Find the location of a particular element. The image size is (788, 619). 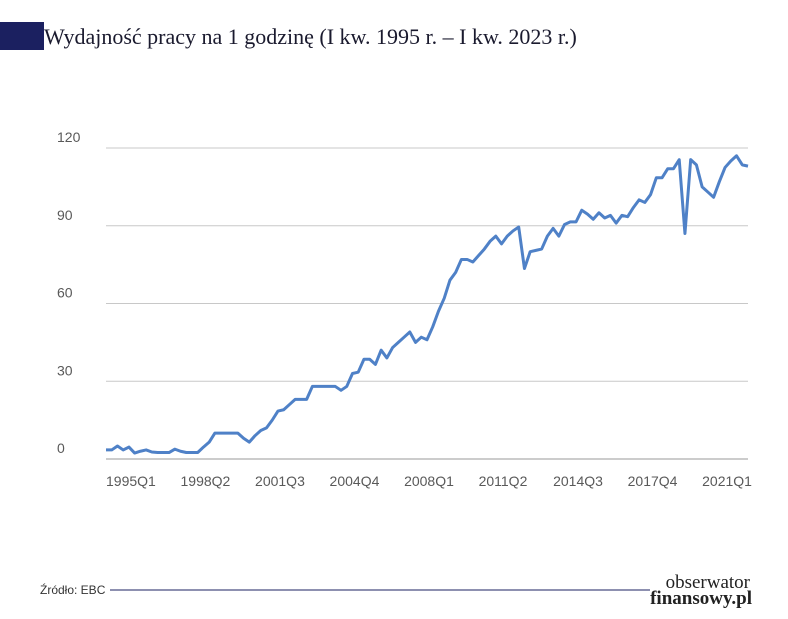

x-tick-label: 1995Q1 is located at coordinates (131, 481).